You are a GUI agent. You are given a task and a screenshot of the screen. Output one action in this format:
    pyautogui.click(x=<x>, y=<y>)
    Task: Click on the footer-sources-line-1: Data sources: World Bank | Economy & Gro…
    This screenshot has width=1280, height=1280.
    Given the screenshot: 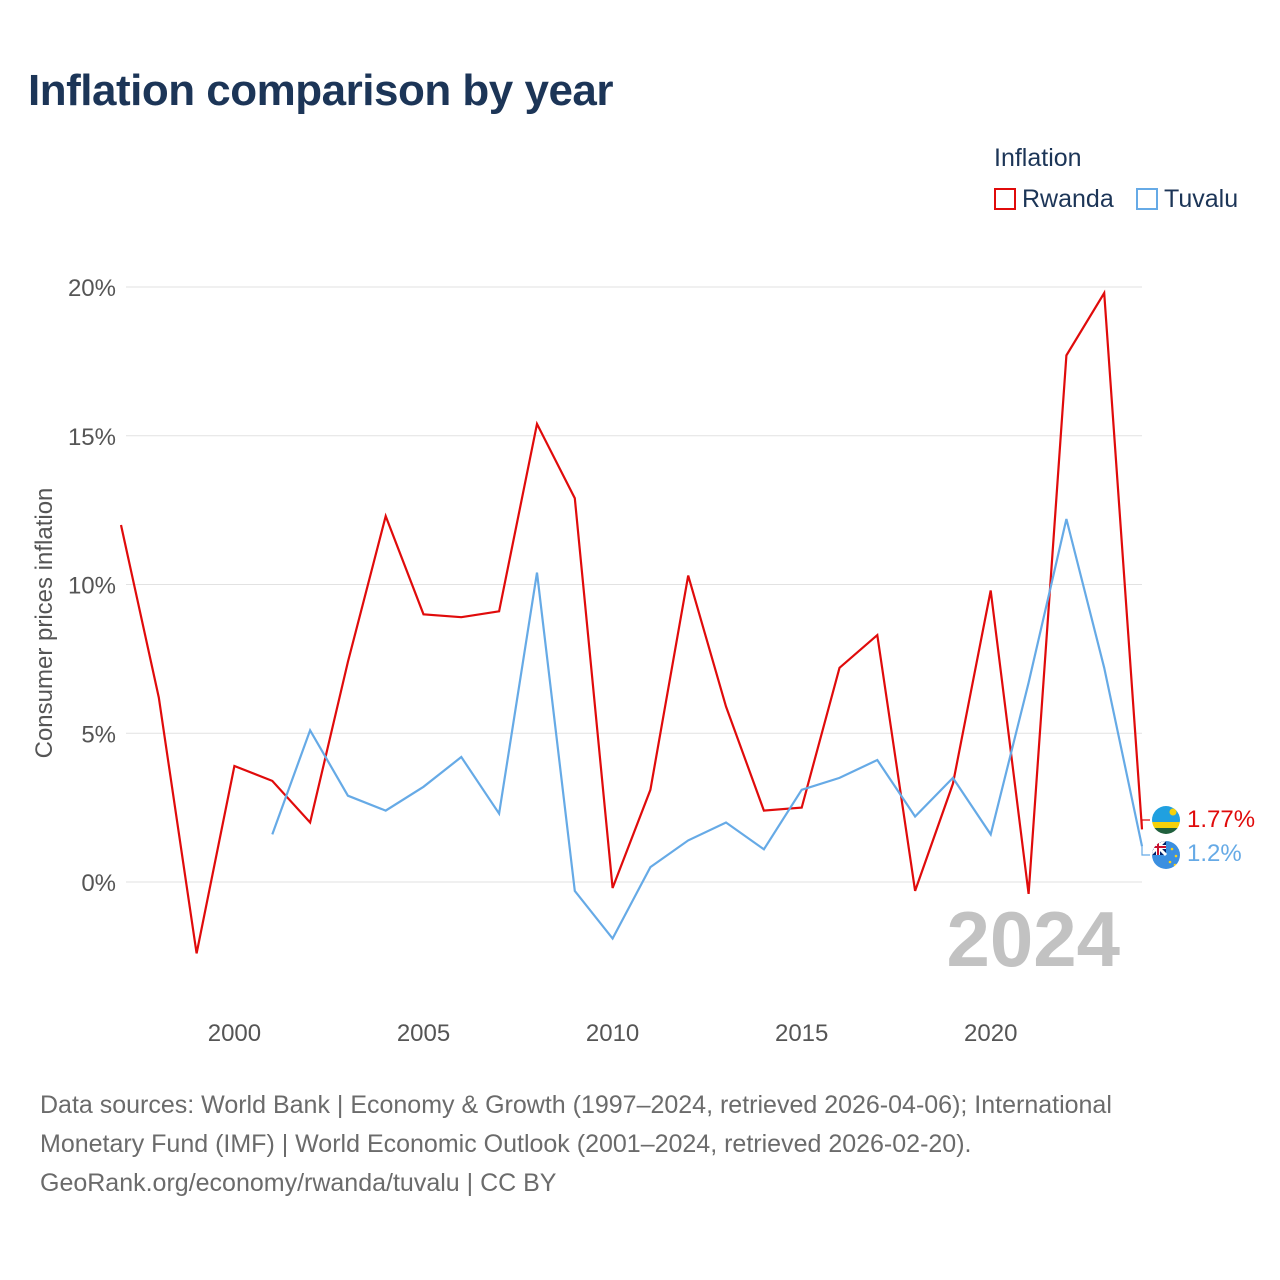 What is the action you would take?
    pyautogui.click(x=576, y=1105)
    